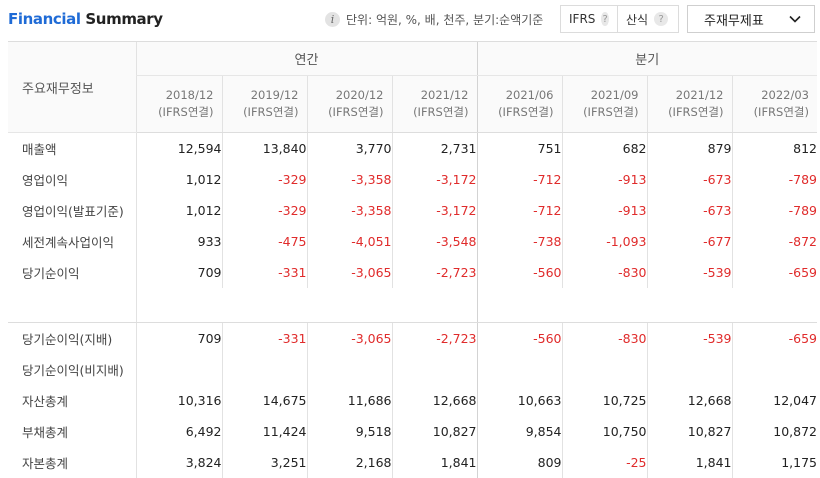 This screenshot has width=820, height=478. I want to click on formula-help-icon: ?, so click(661, 19).